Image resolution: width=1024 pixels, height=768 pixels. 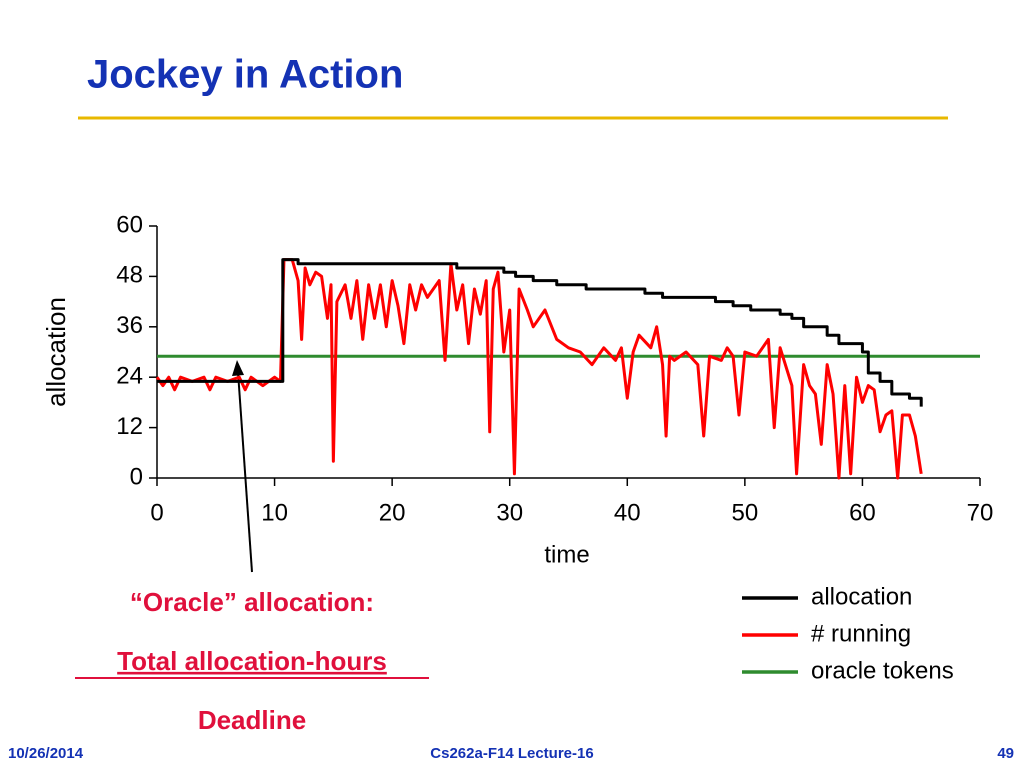 What do you see at coordinates (274, 512) in the screenshot?
I see `x-tick-label: 10` at bounding box center [274, 512].